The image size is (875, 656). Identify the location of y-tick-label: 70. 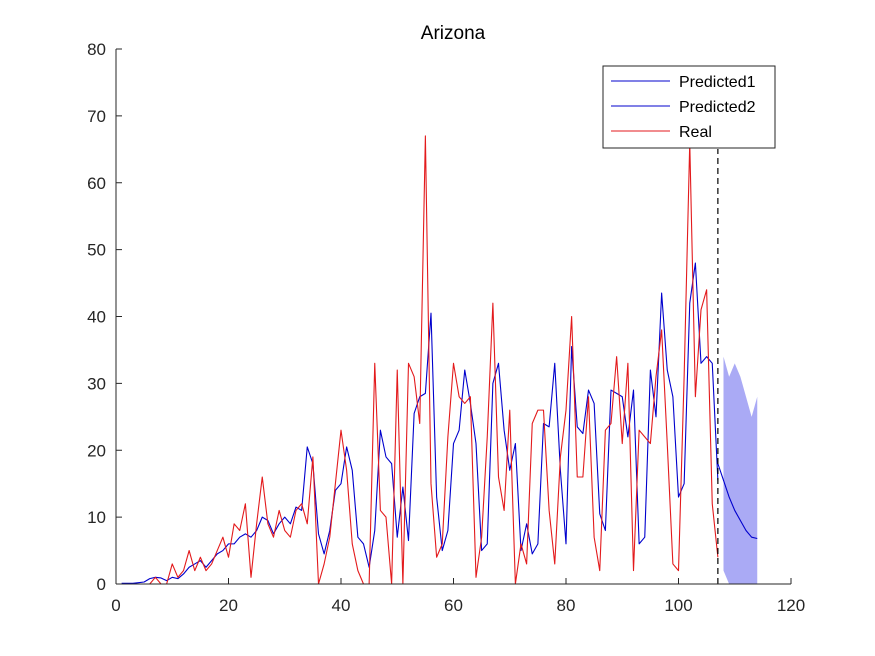
(96, 116).